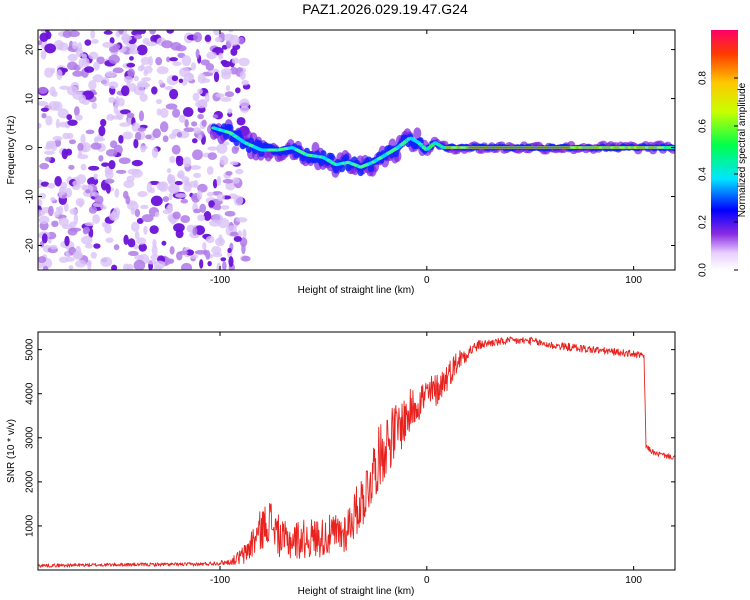 Image resolution: width=750 pixels, height=600 pixels. What do you see at coordinates (30, 196) in the screenshot?
I see `spectrogram-y-tick-label: -10` at bounding box center [30, 196].